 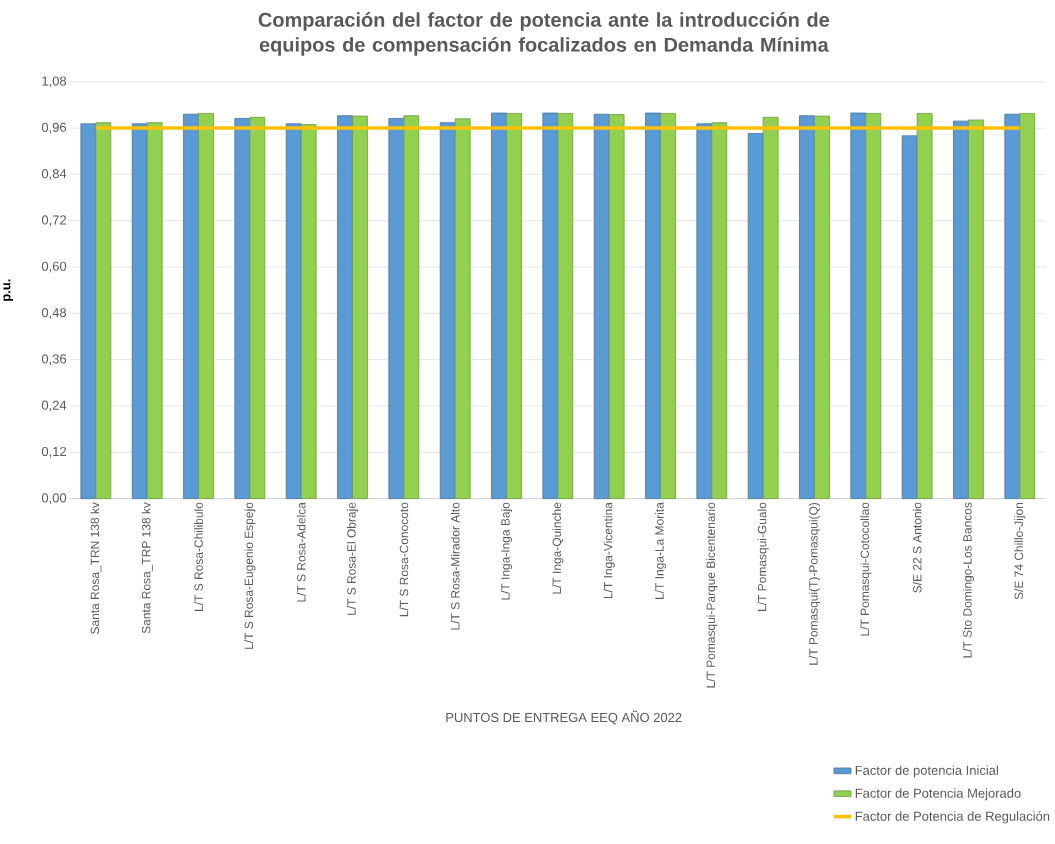 I want to click on y-tick-label: 0,00, so click(x=54, y=499).